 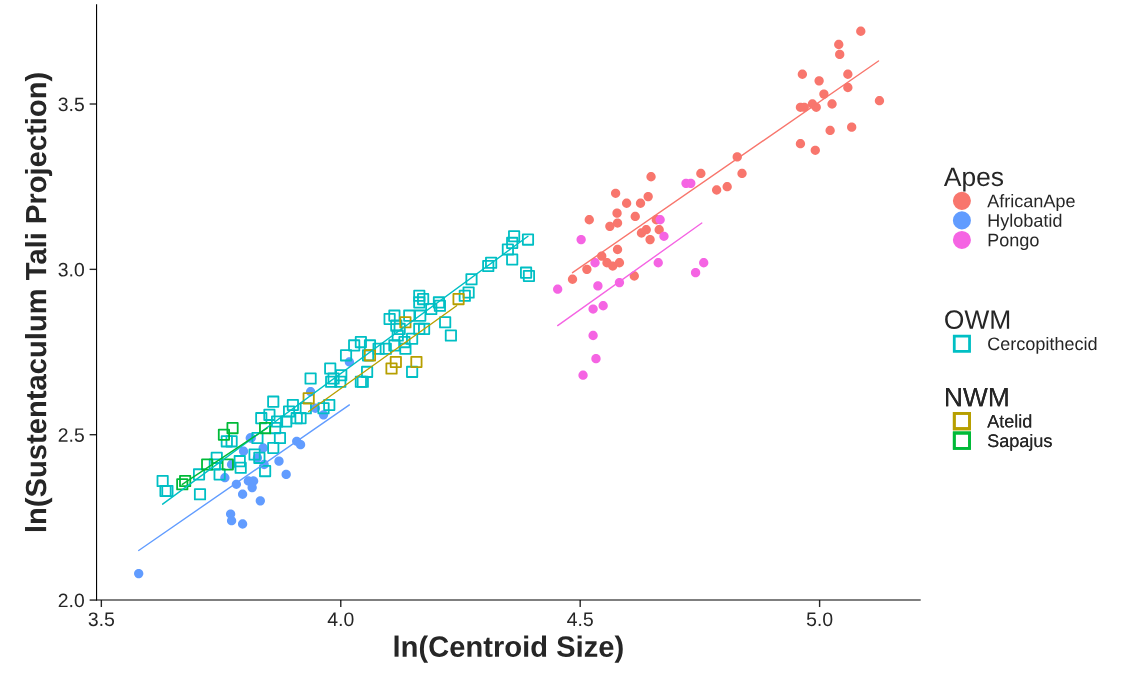 I want to click on y-tick-label: 3.0, so click(x=71, y=269).